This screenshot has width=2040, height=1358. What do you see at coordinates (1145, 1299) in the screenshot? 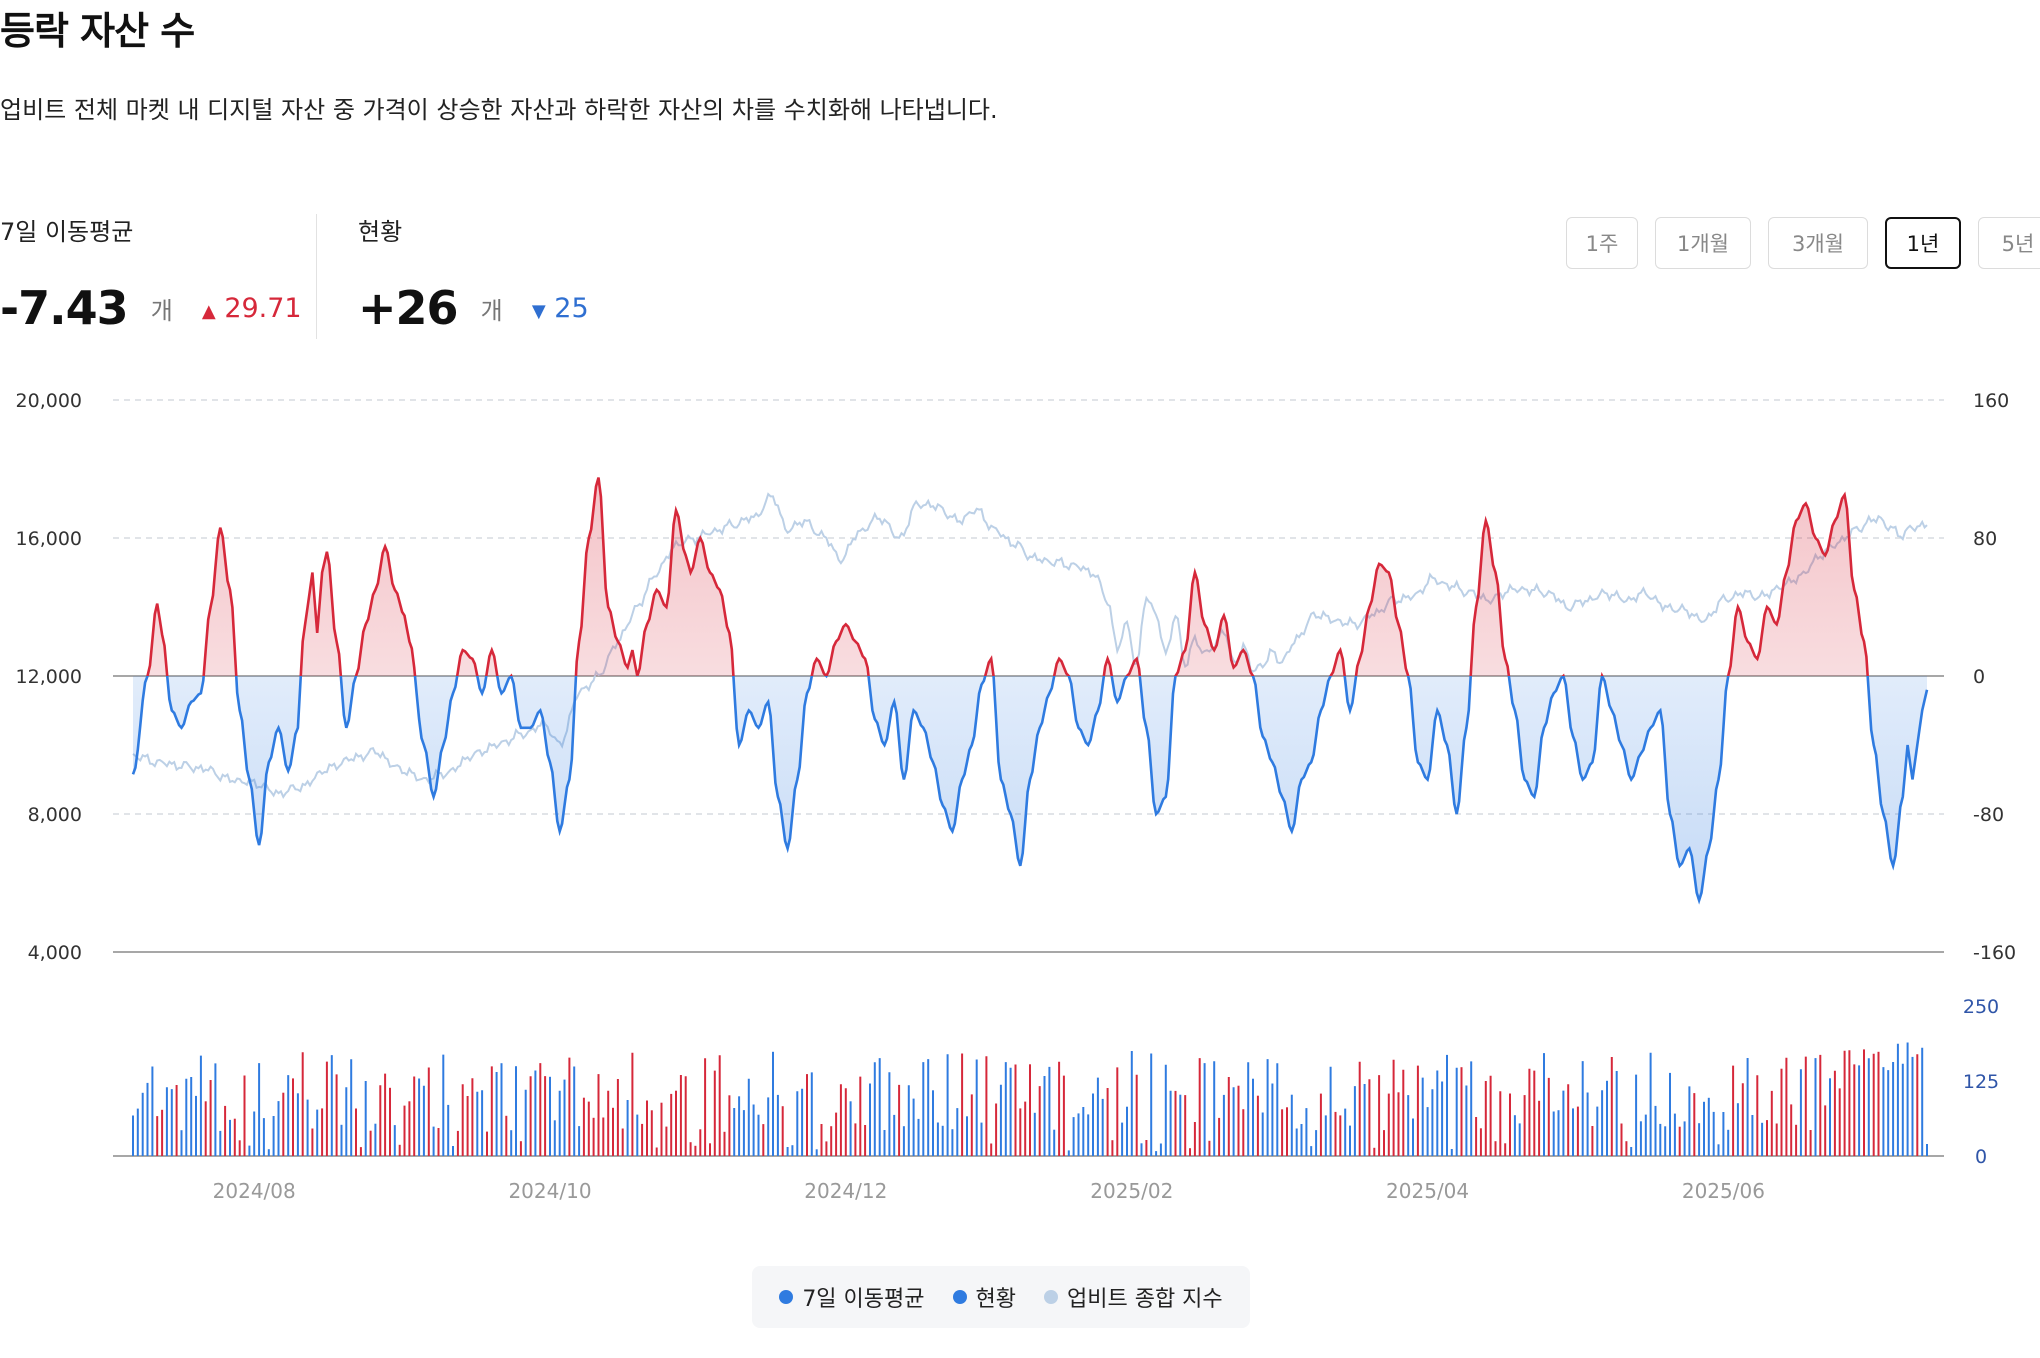
I see `legend-label: 업비트 종합 지수` at bounding box center [1145, 1299].